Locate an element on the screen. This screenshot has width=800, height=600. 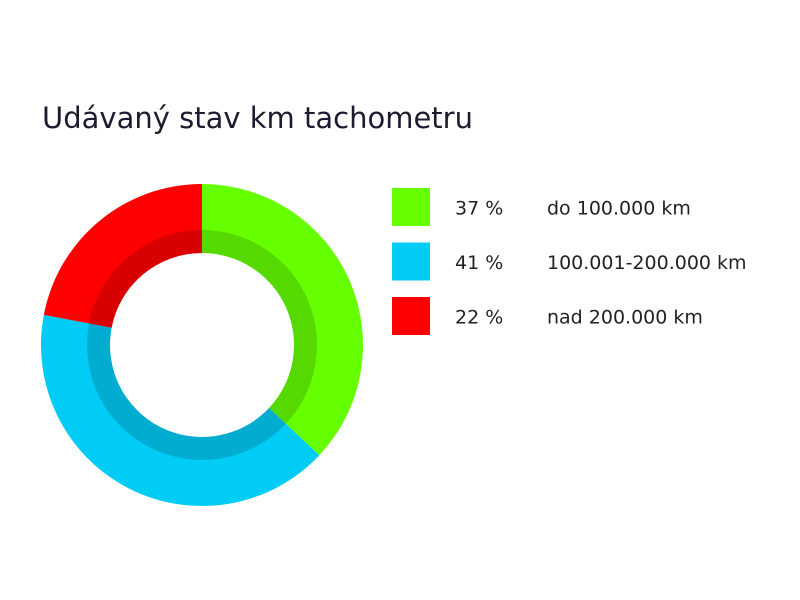
chart-title: Udávaný stav km tachometru is located at coordinates (257, 118).